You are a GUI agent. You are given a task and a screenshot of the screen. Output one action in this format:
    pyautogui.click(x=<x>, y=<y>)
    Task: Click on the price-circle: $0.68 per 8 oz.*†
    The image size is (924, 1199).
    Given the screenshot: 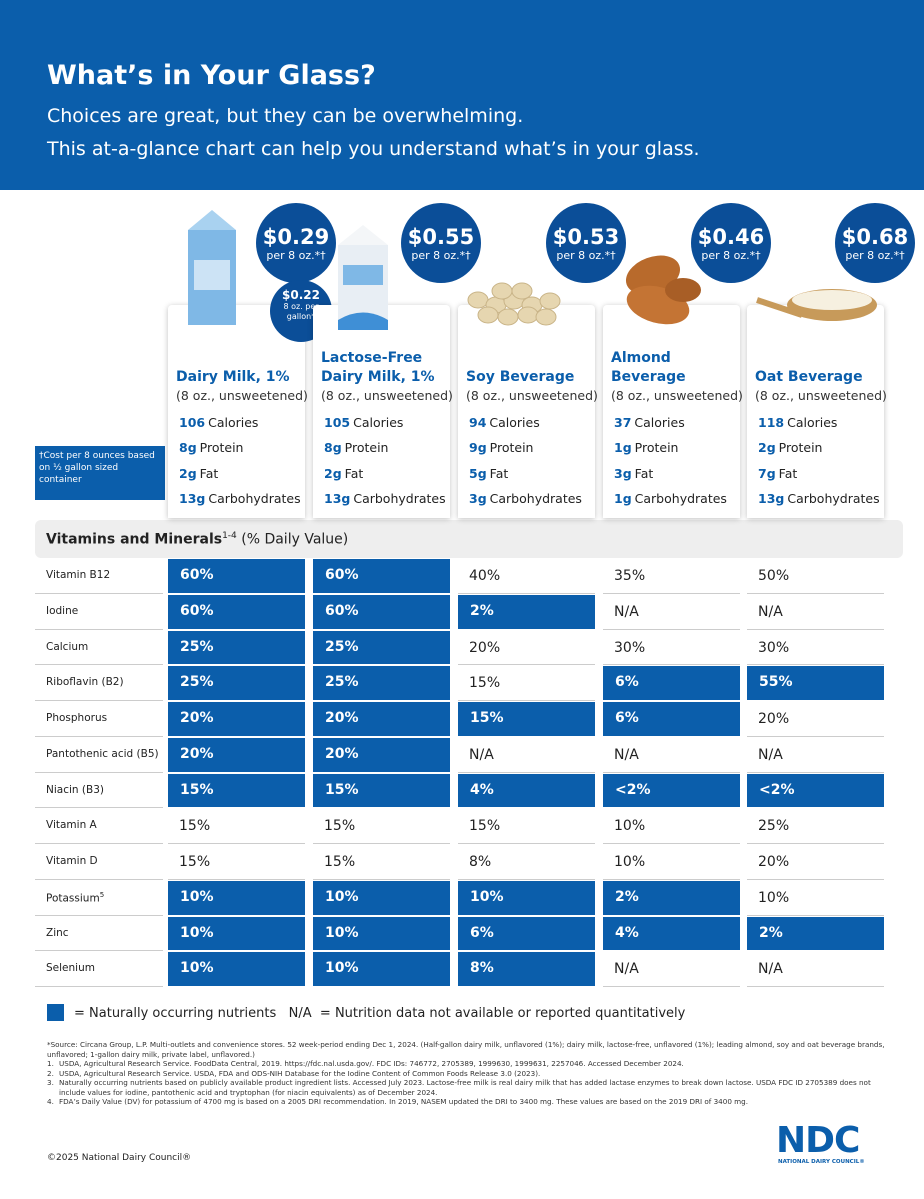 What is the action you would take?
    pyautogui.click(x=875, y=243)
    